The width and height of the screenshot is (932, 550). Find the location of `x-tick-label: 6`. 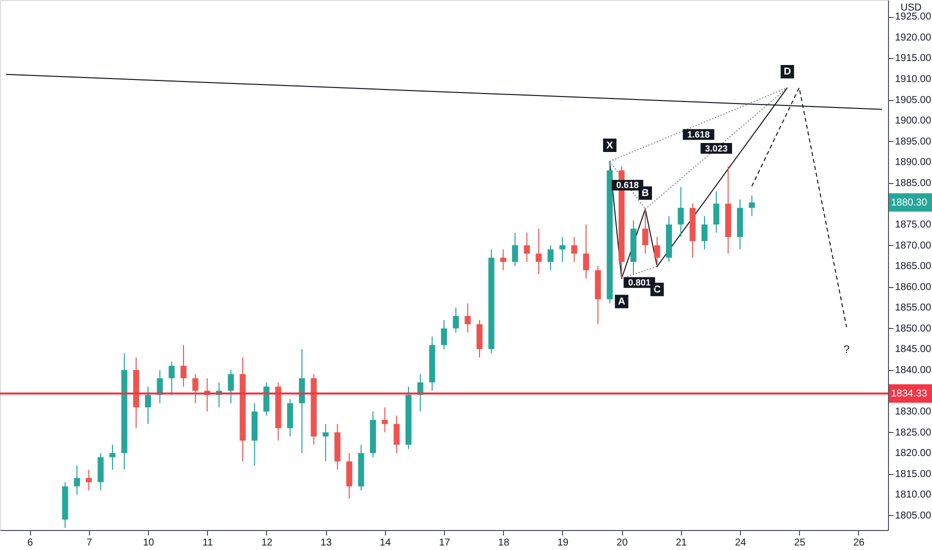

x-tick-label: 6 is located at coordinates (30, 543).